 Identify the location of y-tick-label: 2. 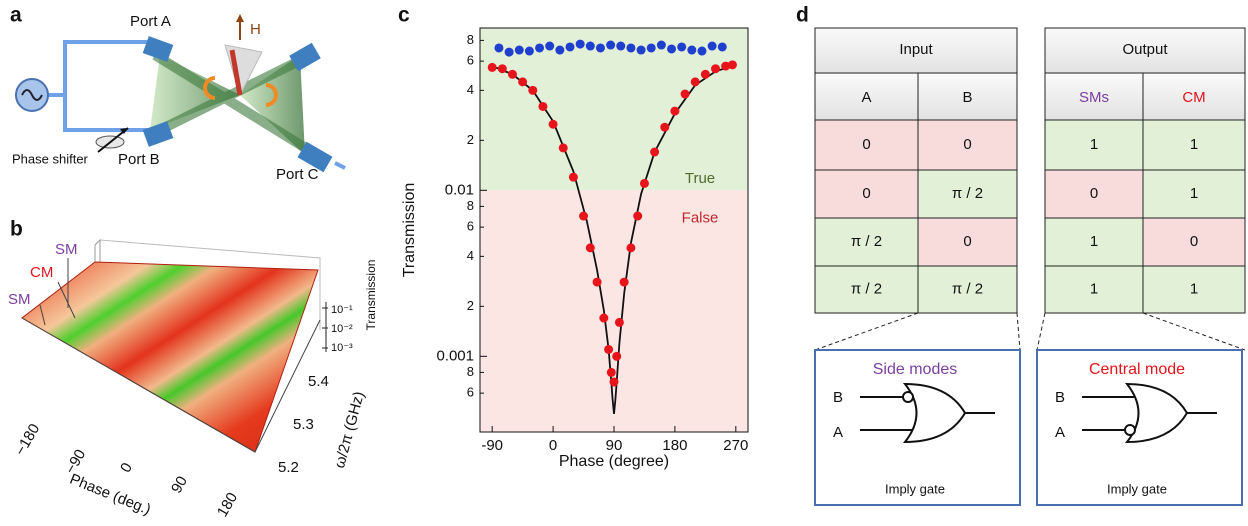
(470, 139).